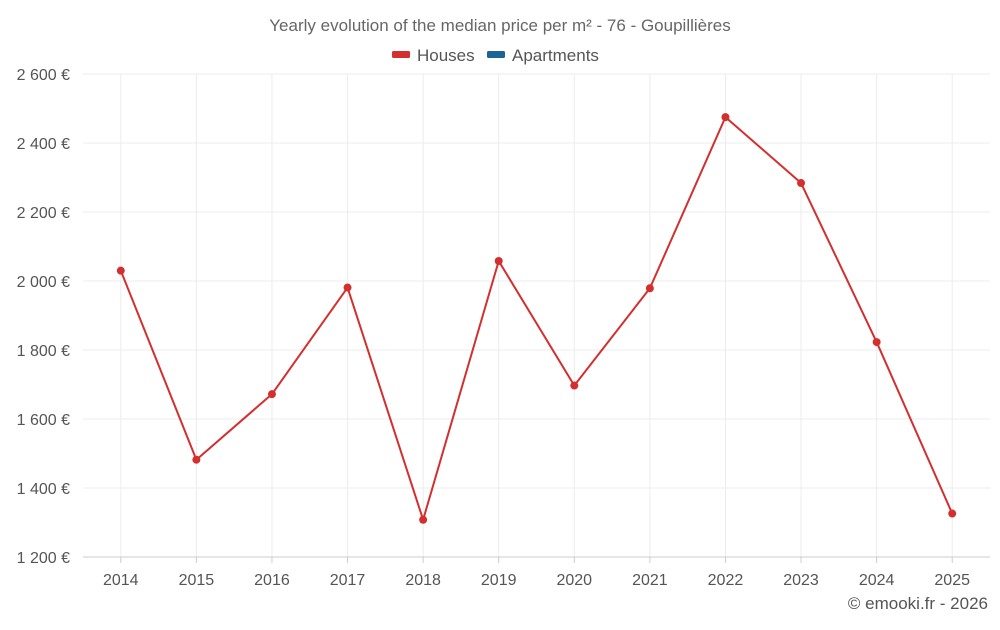 Image resolution: width=1000 pixels, height=630 pixels. Describe the element at coordinates (726, 580) in the screenshot. I see `x-tick-label: 2022` at that location.